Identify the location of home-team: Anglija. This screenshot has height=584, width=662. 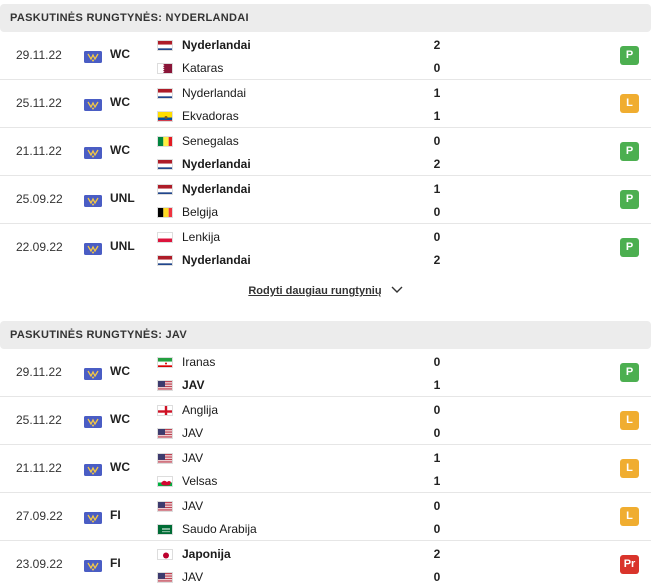
(187, 410).